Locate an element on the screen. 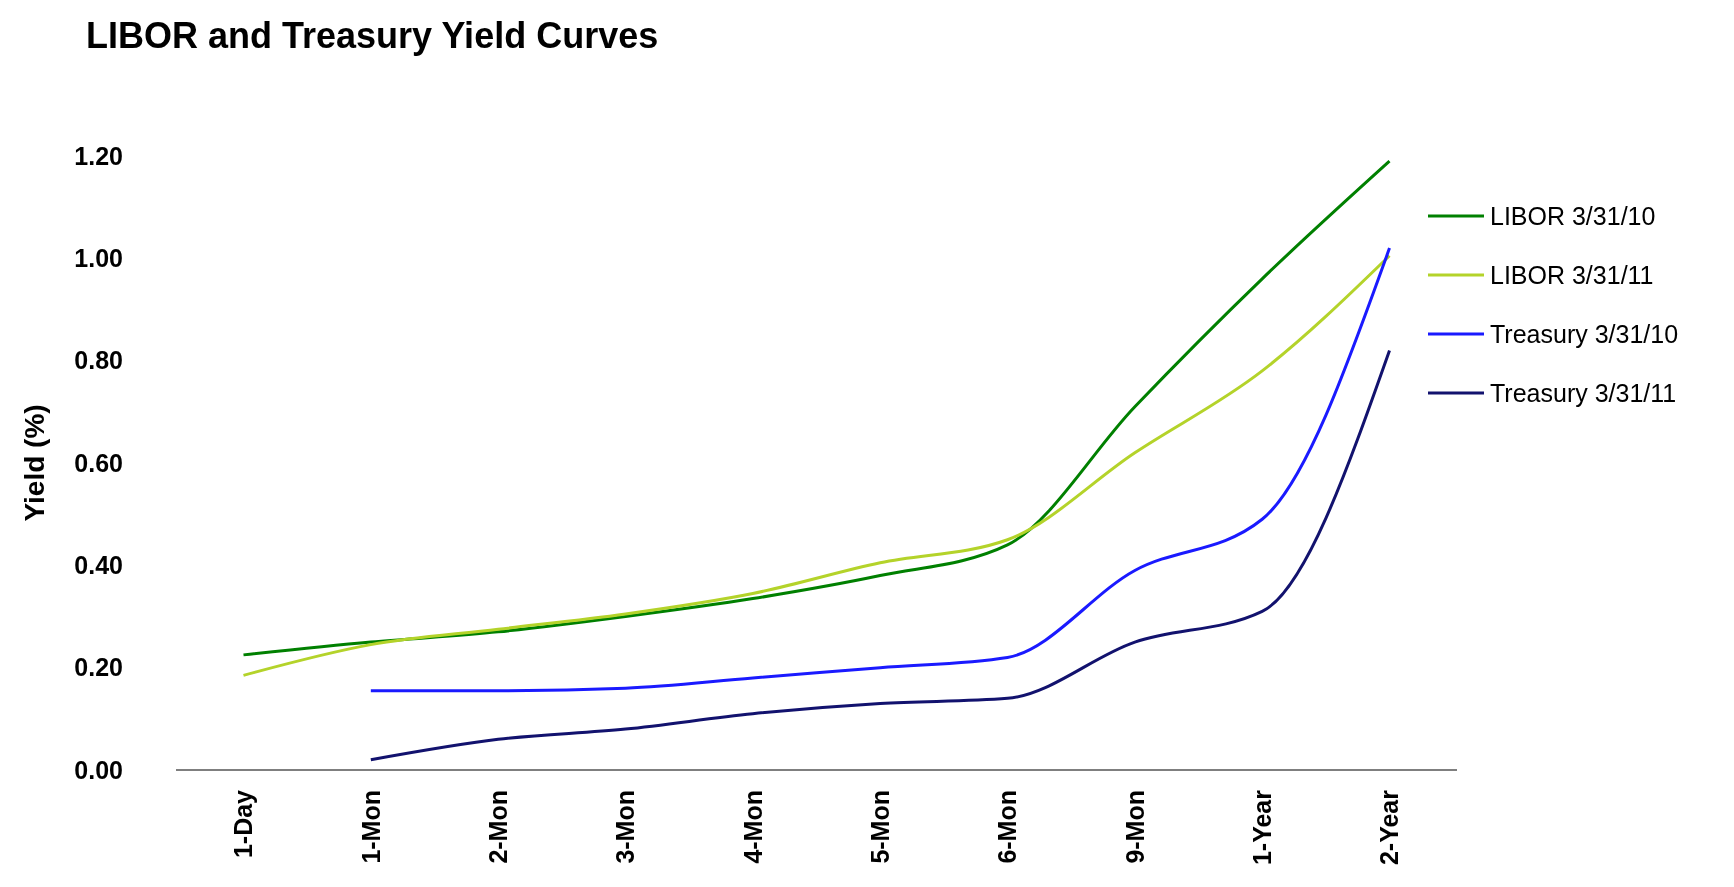 The image size is (1734, 887). legend-label: Treasury 3/31/11 is located at coordinates (1583, 392).